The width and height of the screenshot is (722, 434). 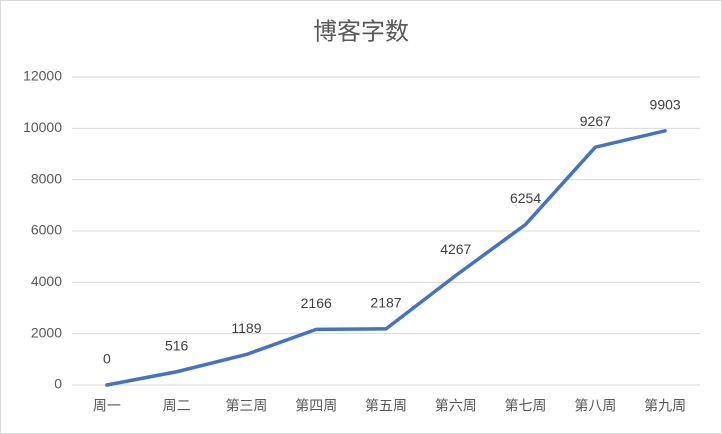 I want to click on y-tick-label: 2000, so click(x=46, y=332).